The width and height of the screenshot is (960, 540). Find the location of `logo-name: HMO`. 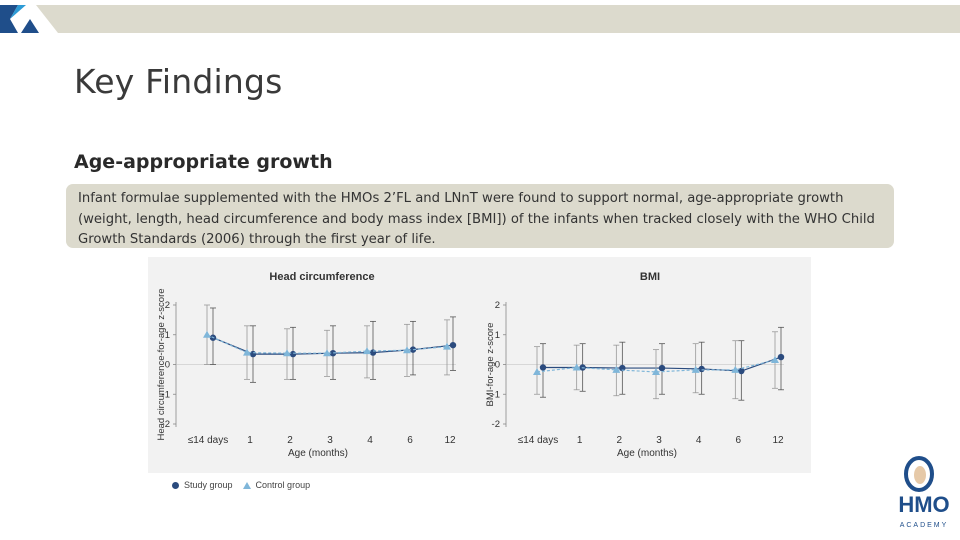

logo-name: HMO is located at coordinates (923, 504).